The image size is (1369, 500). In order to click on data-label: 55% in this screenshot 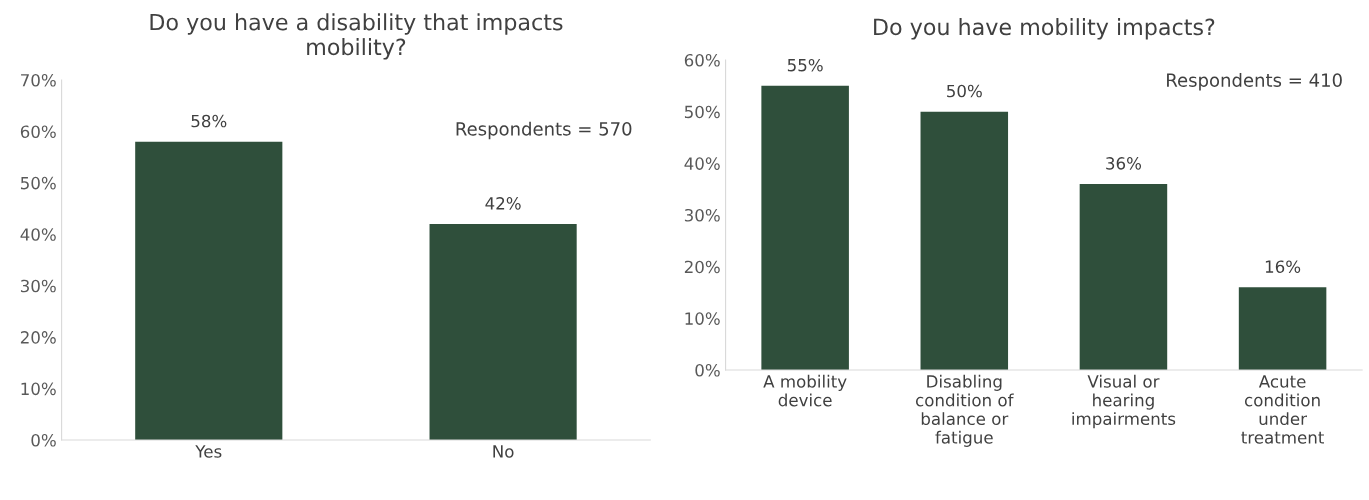, I will do `click(805, 65)`.